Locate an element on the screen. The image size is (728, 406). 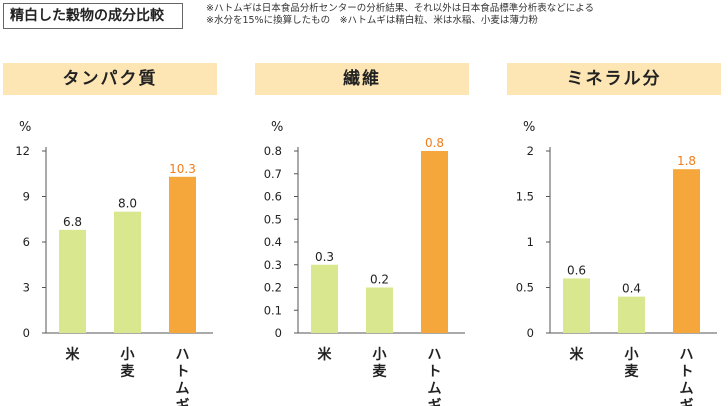
bar-value-label: 0.3 is located at coordinates (324, 257).